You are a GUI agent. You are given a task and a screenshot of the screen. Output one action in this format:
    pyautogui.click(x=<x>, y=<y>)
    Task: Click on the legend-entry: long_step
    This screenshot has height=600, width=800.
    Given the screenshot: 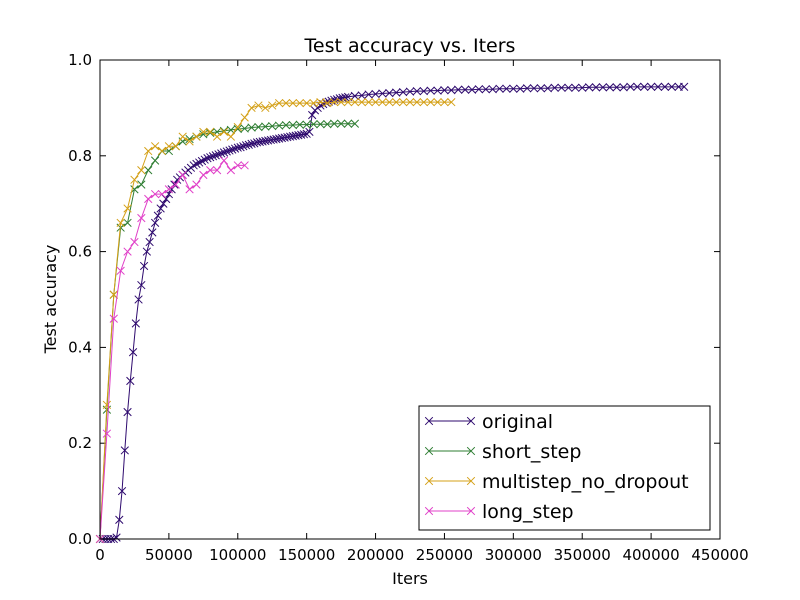 What is the action you would take?
    pyautogui.click(x=499, y=512)
    